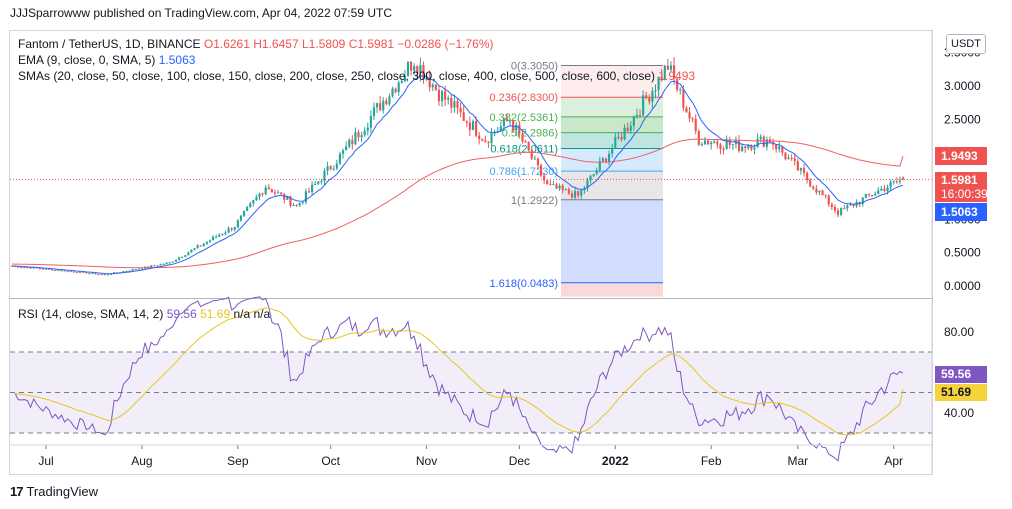 This screenshot has height=509, width=1012. What do you see at coordinates (612, 124) in the screenshot?
I see `fib-zone-0.382` at bounding box center [612, 124].